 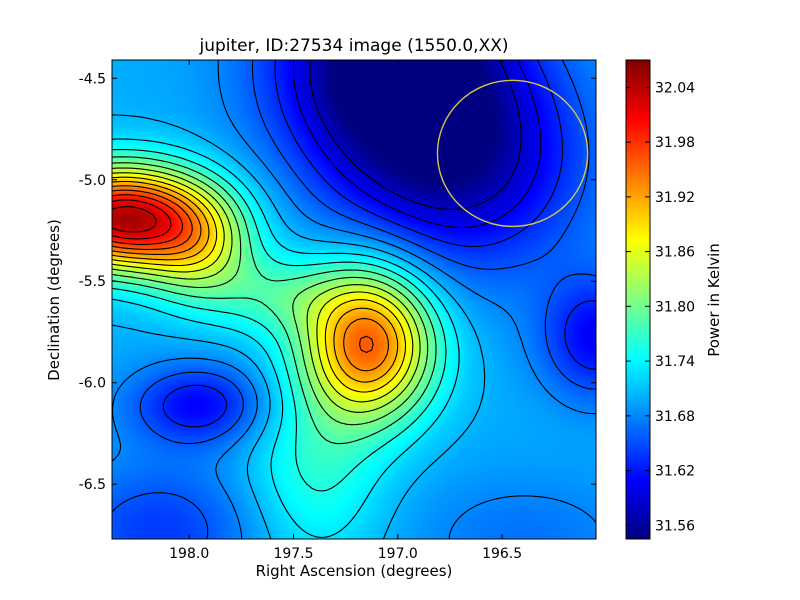 What do you see at coordinates (189, 554) in the screenshot?
I see `x-tick-label: 198.0` at bounding box center [189, 554].